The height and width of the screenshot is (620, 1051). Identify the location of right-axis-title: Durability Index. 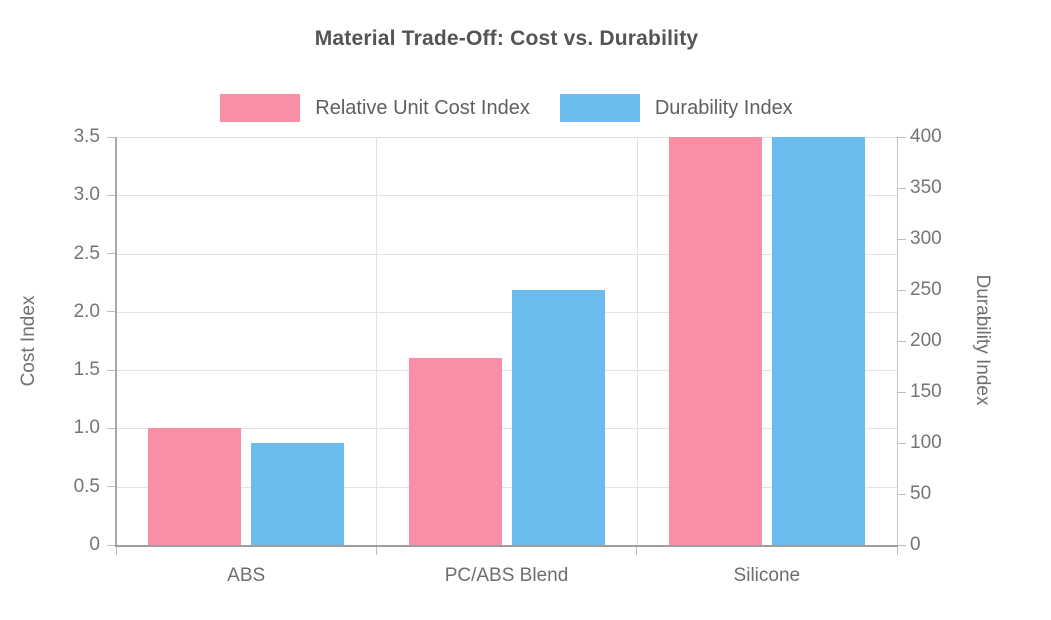
(982, 340).